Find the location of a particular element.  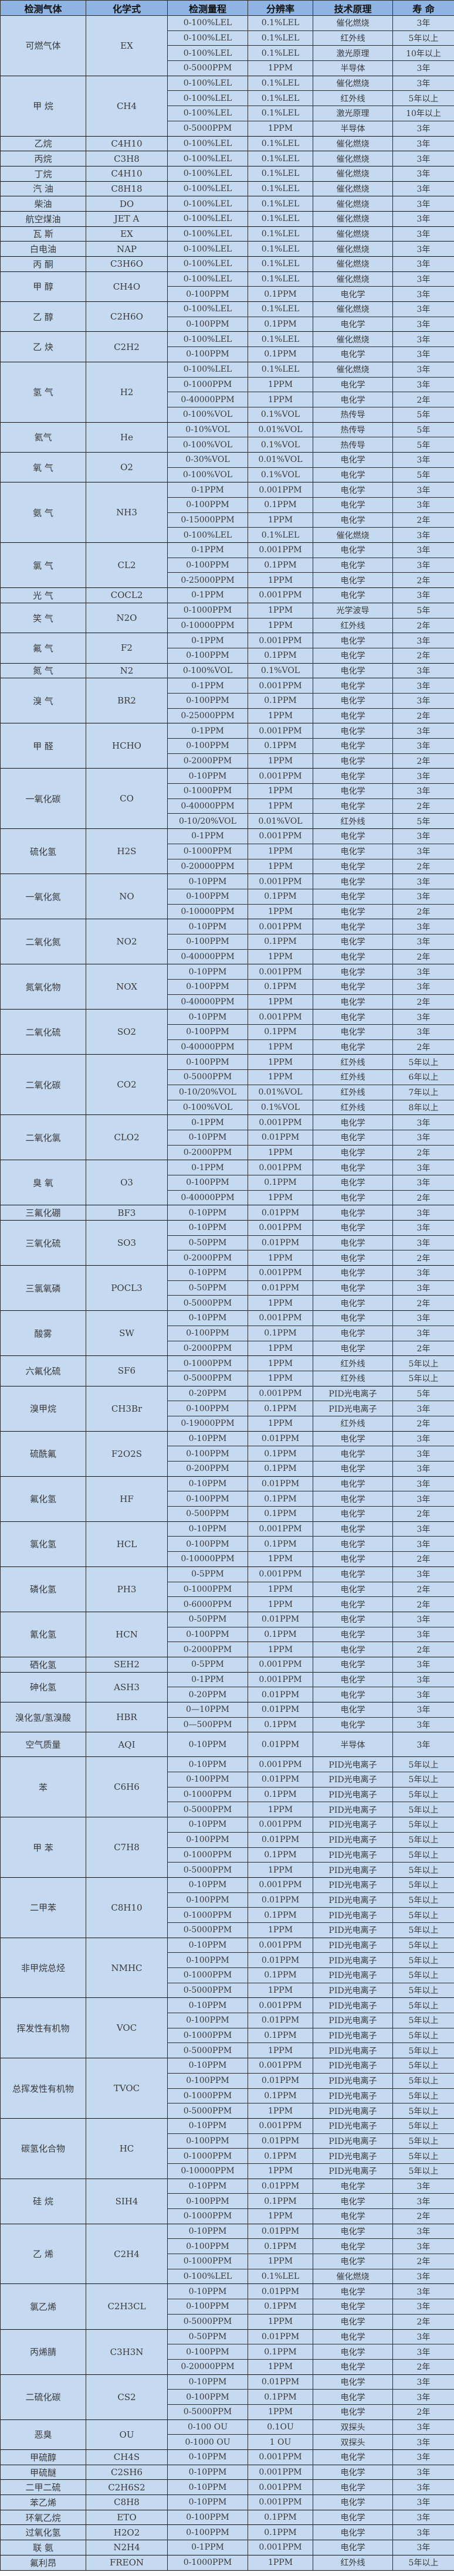

gas-name-cell: 汽 油 is located at coordinates (43, 189).